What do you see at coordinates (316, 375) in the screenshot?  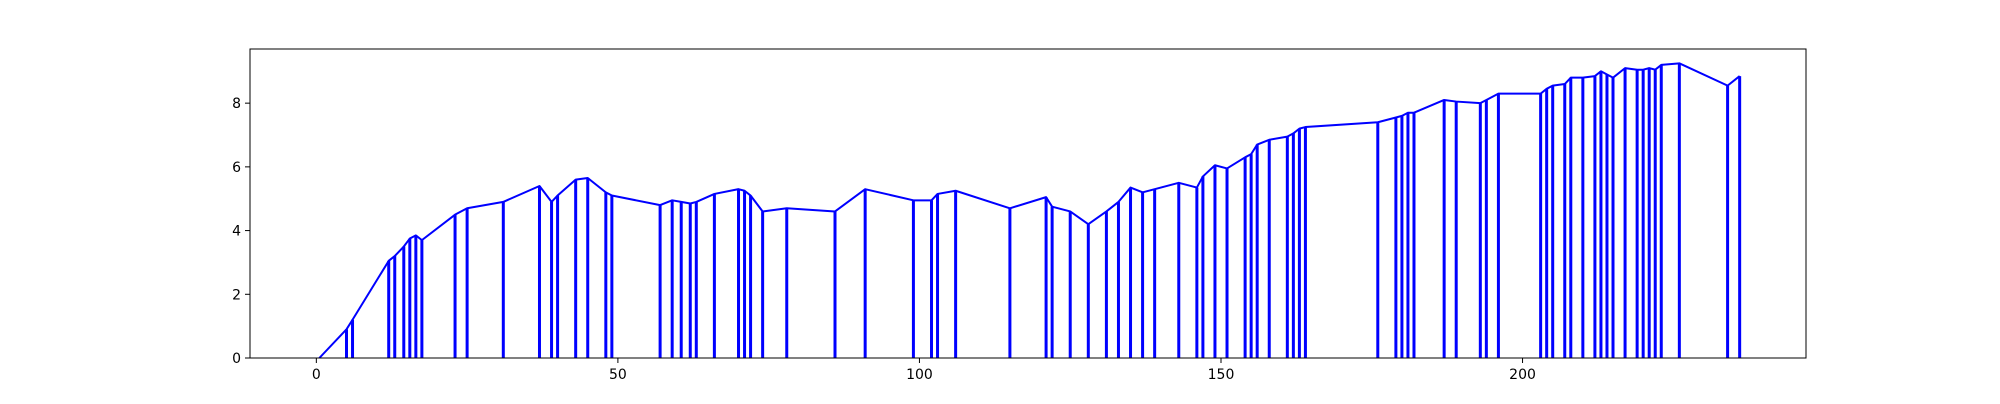 I see `x-tick-label: 0` at bounding box center [316, 375].